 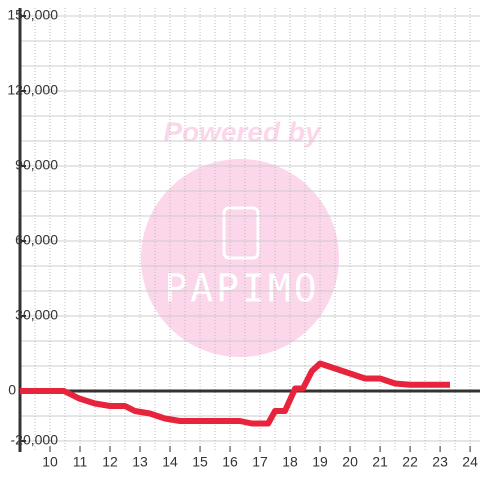 I want to click on watermark-brand: PAPIMO, so click(x=241, y=289).